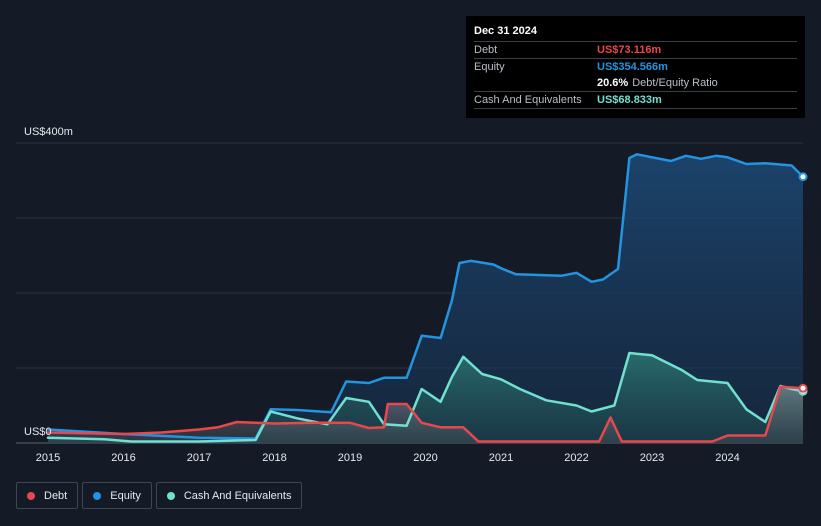  I want to click on debt-end-point, so click(803, 388).